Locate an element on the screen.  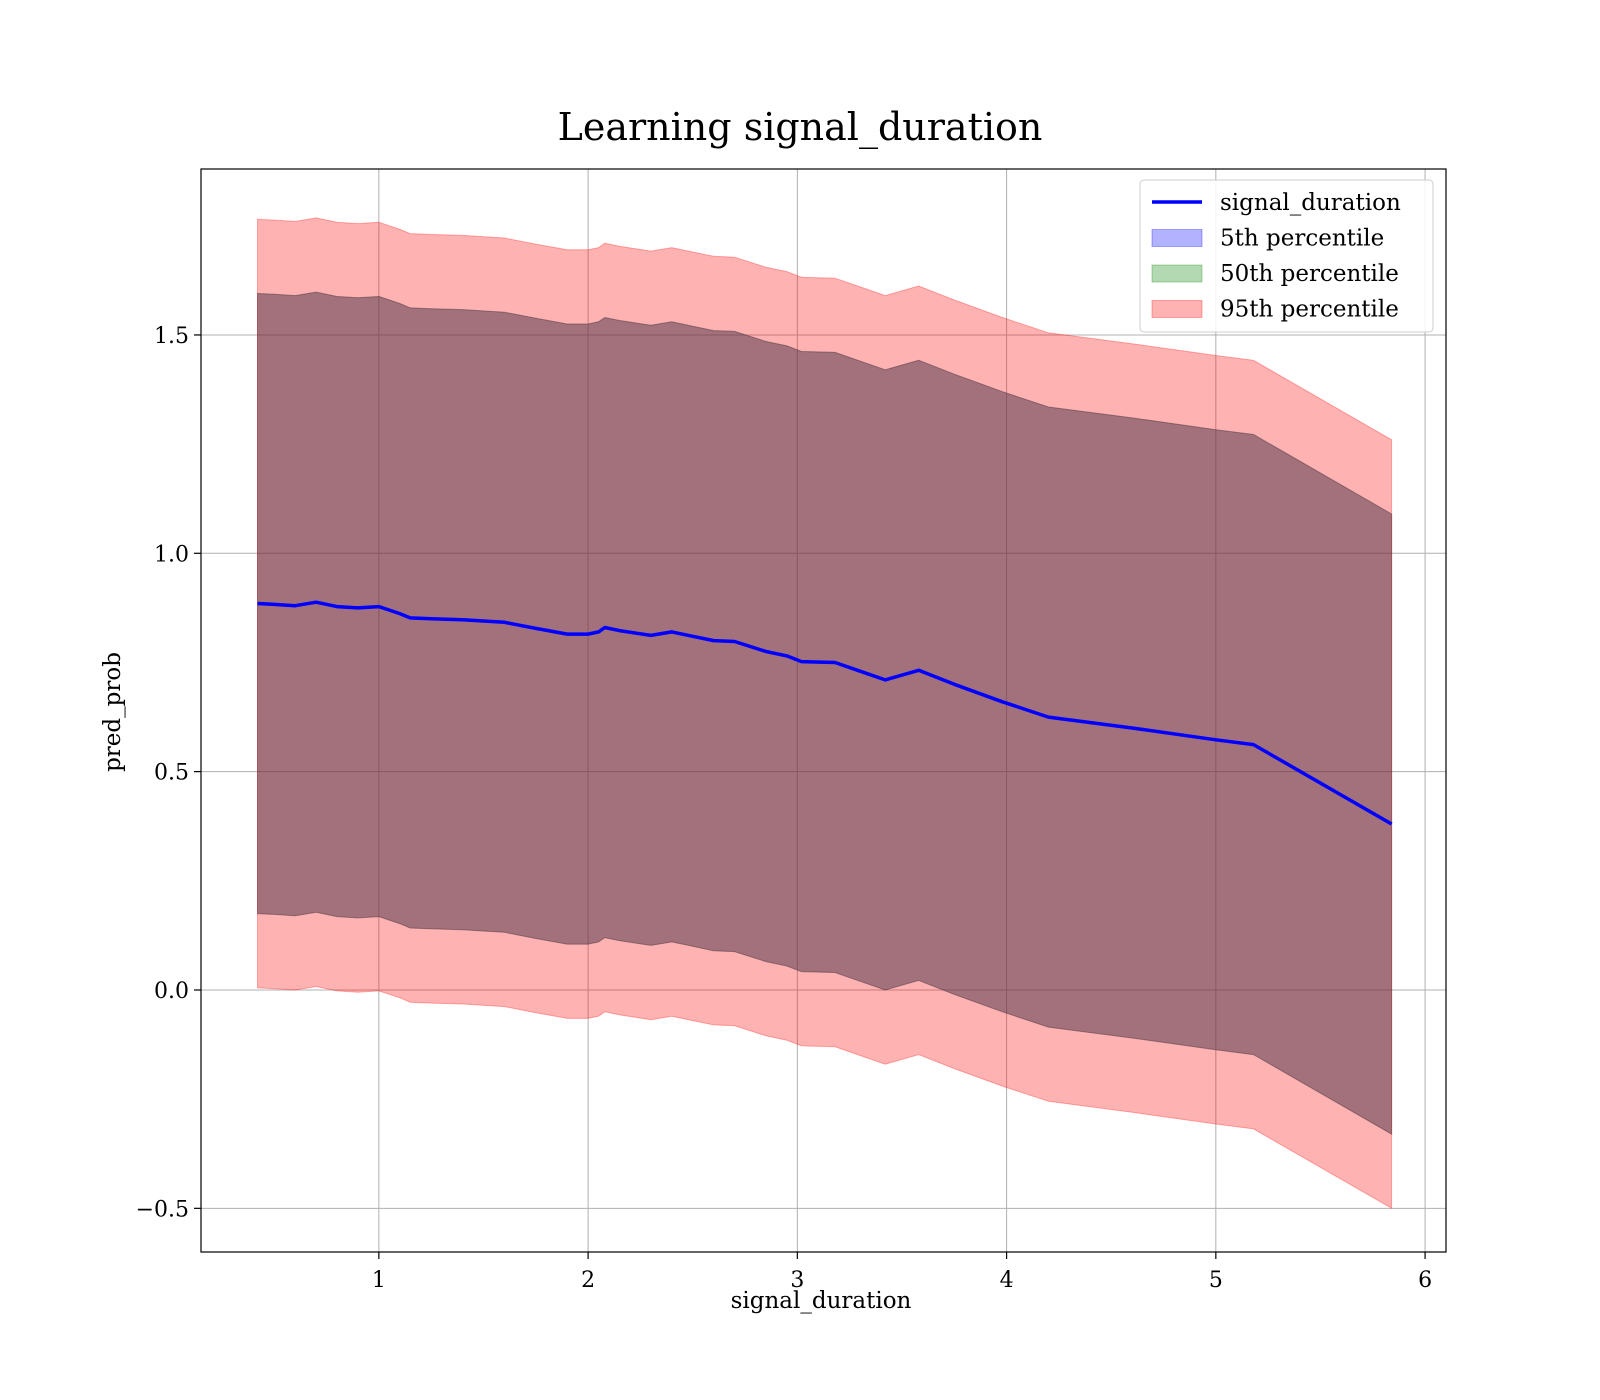
x-tick-label: 6 is located at coordinates (1425, 1280).